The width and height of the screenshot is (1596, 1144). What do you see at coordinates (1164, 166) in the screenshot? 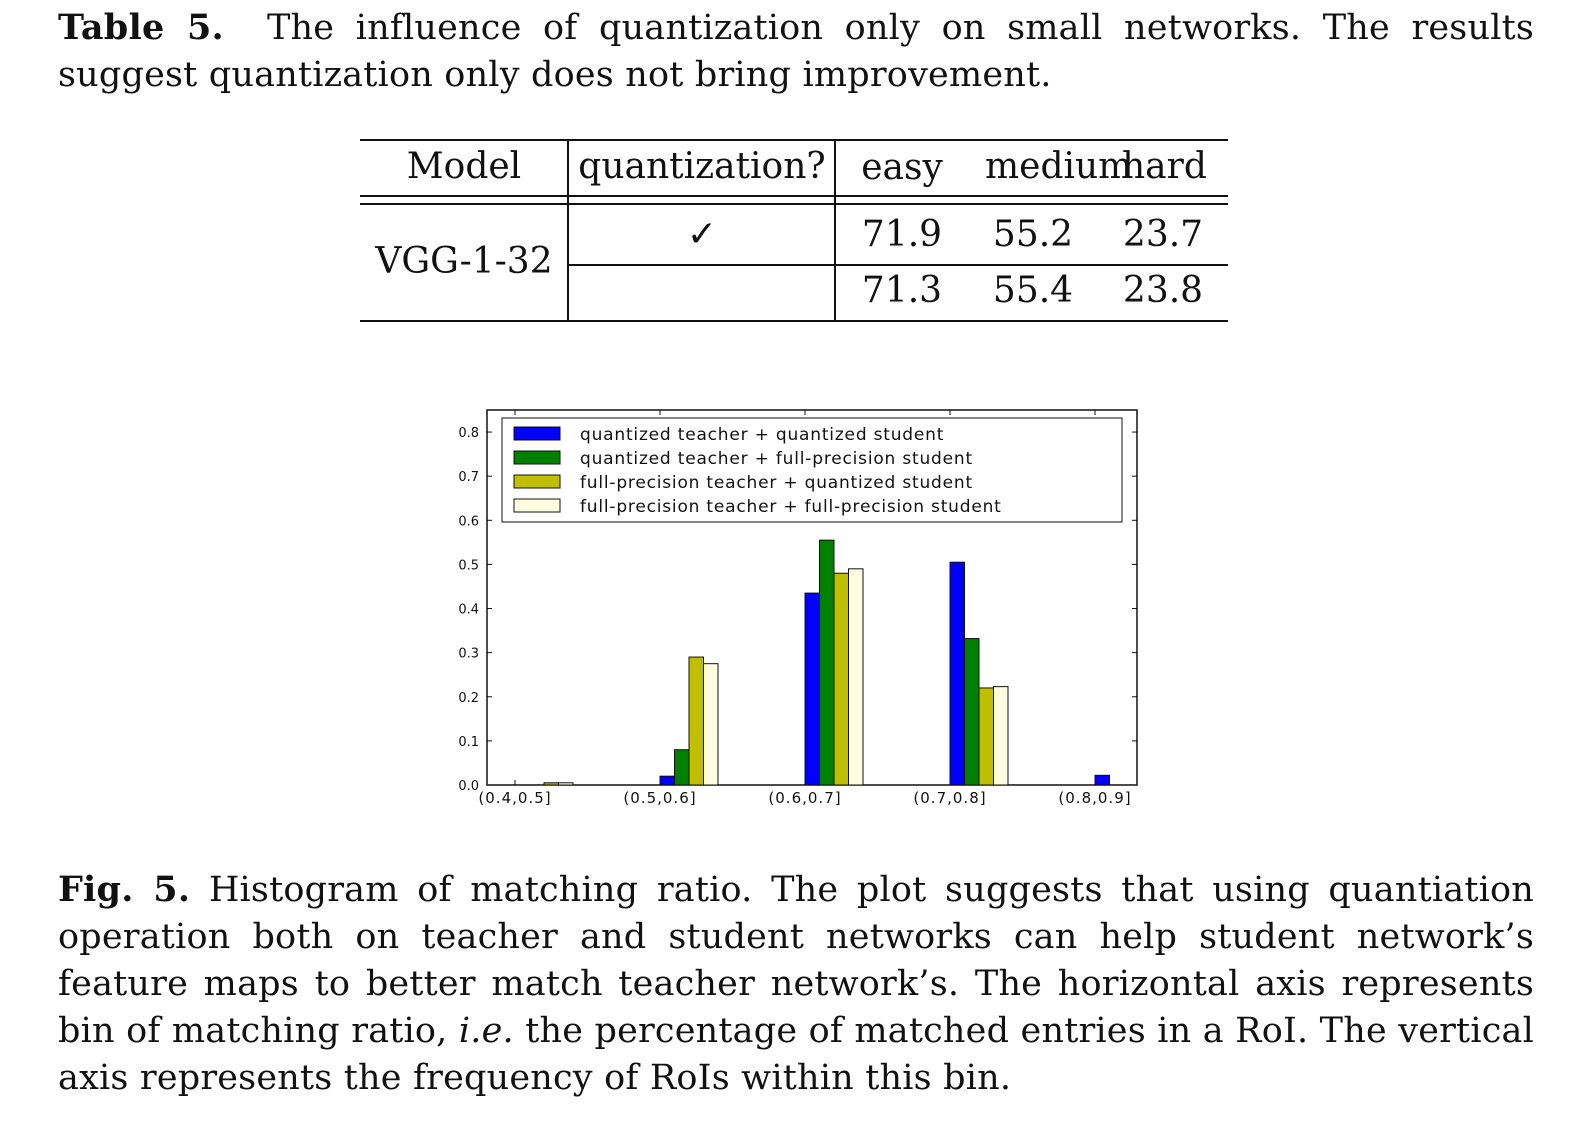
I see `header-hard: hard` at bounding box center [1164, 166].